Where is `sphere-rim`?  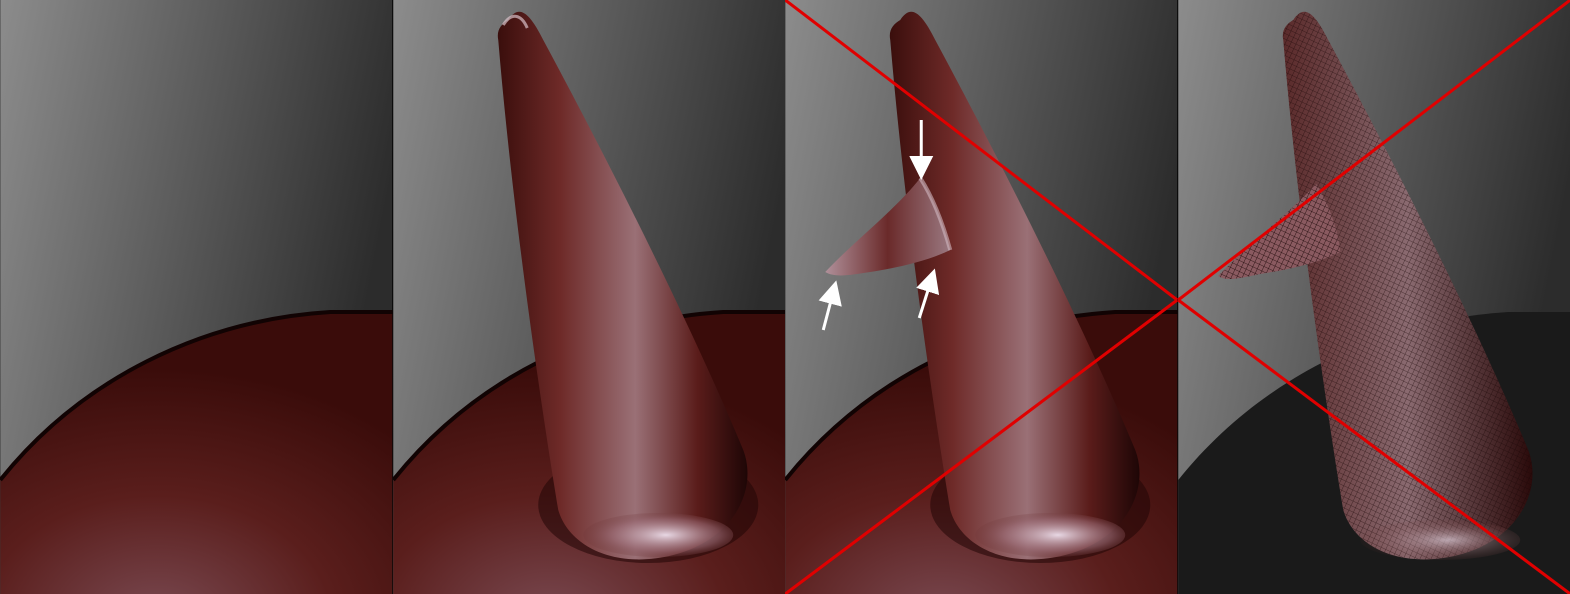 sphere-rim is located at coordinates (196, 396).